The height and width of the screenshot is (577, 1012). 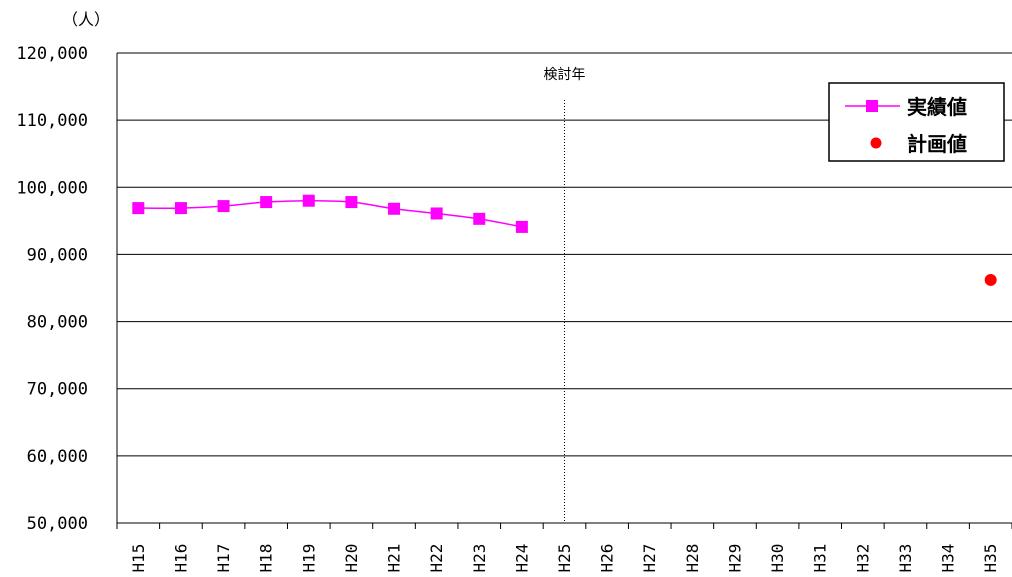 I want to click on series-line, so click(x=330, y=213).